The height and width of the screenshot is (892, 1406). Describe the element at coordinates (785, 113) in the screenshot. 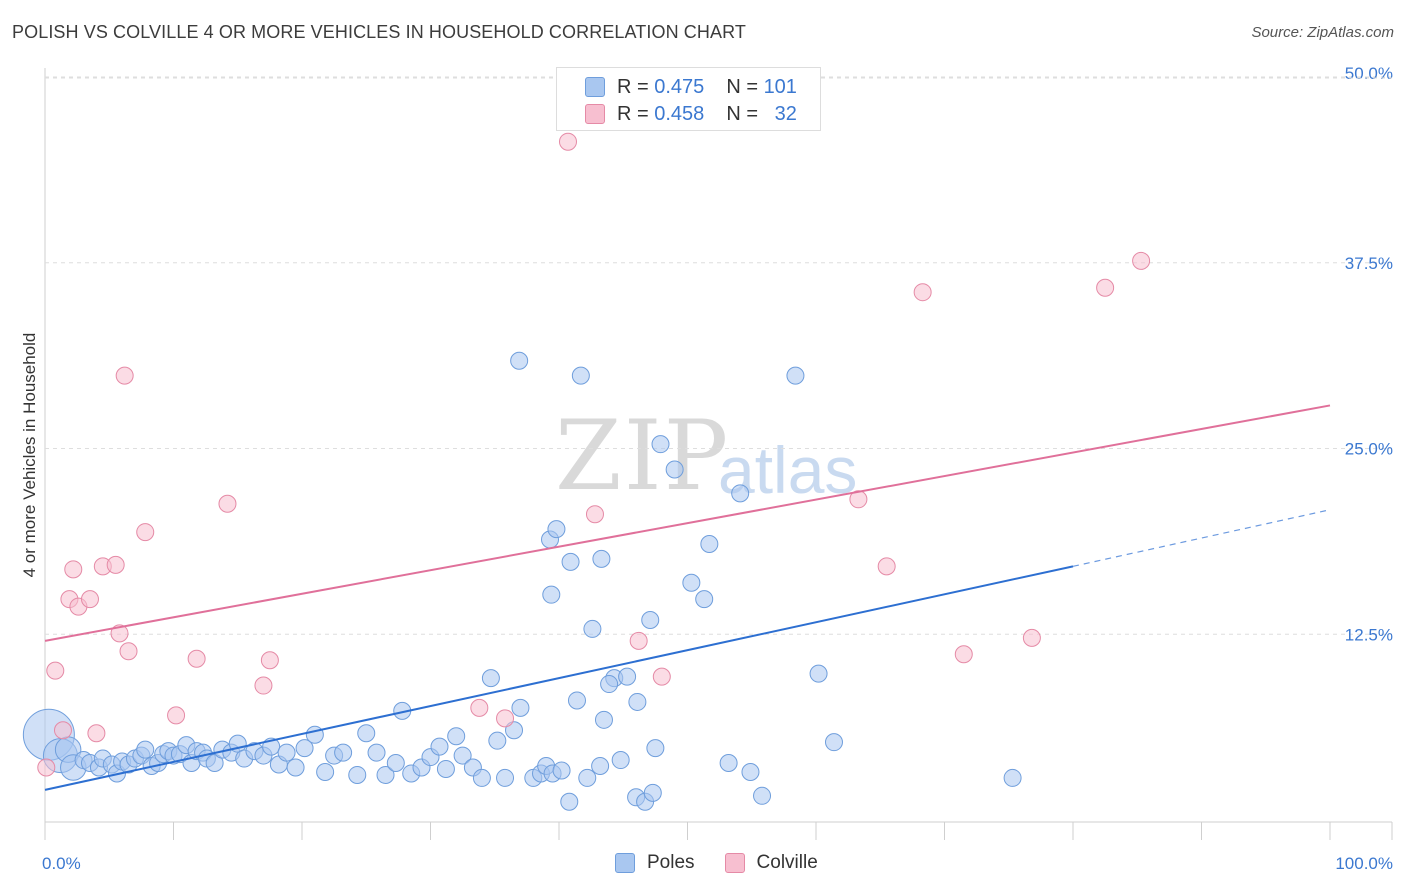

I see `legend-n-value-colville: 32` at that location.